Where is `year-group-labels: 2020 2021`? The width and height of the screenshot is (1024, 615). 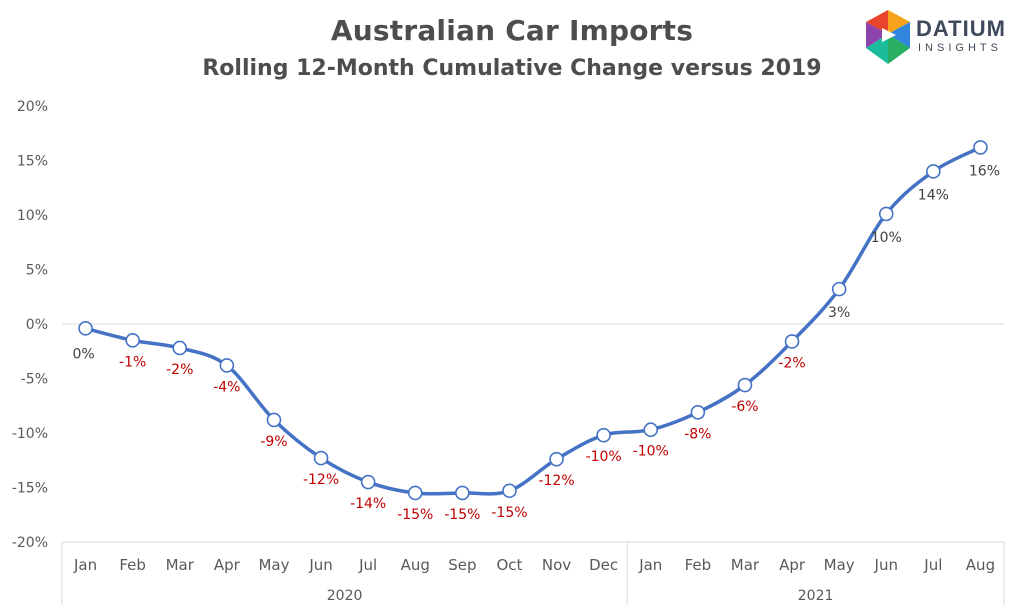 year-group-labels: 2020 2021 is located at coordinates (580, 596).